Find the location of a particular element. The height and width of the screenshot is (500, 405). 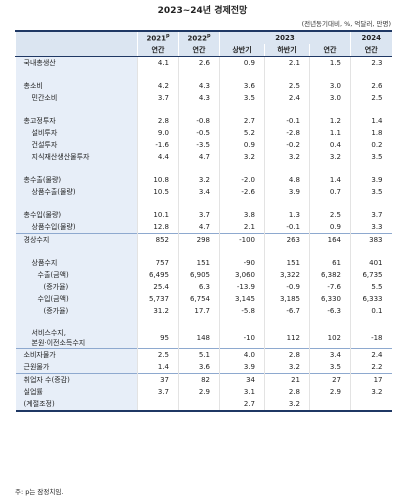

cell: 1.8 is located at coordinates (371, 133).